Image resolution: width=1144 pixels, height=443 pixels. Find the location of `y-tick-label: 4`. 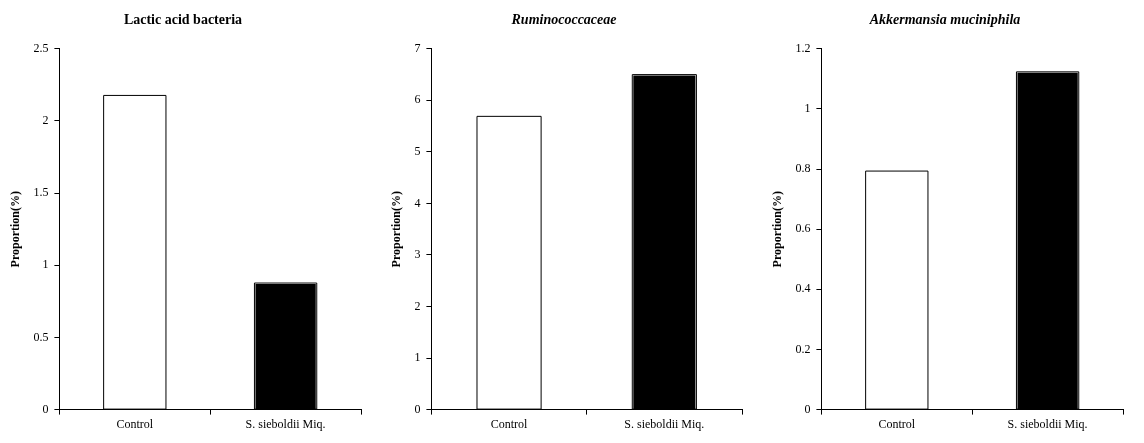

y-tick-label: 4 is located at coordinates (417, 202).